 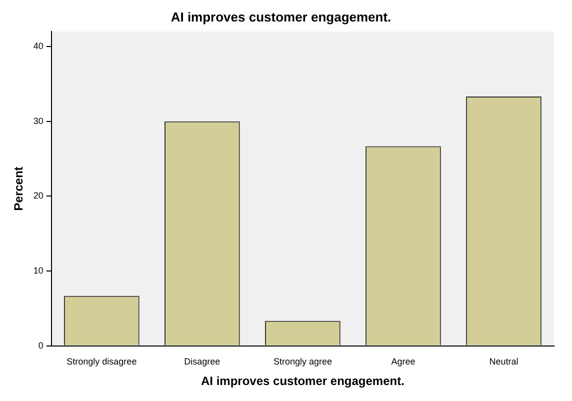 I want to click on x-tick-label: Strongly agree, so click(x=302, y=361).